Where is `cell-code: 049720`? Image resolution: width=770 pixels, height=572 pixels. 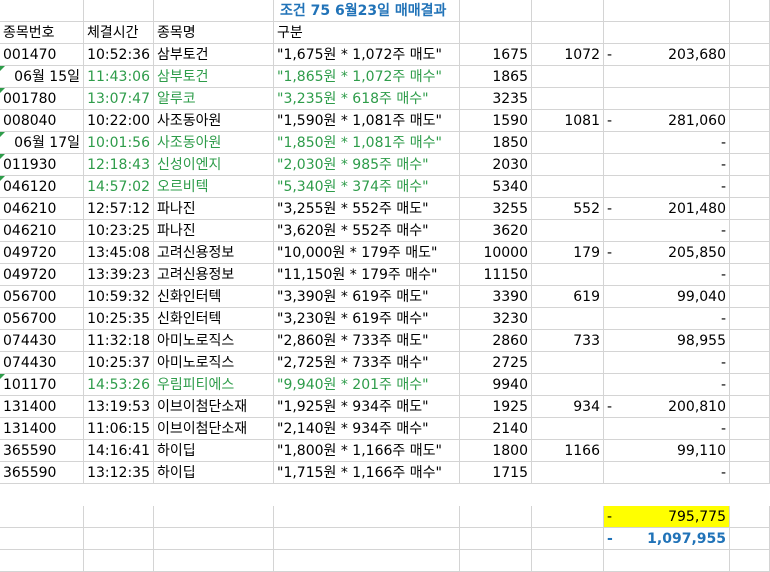
cell-code: 049720 is located at coordinates (42, 275).